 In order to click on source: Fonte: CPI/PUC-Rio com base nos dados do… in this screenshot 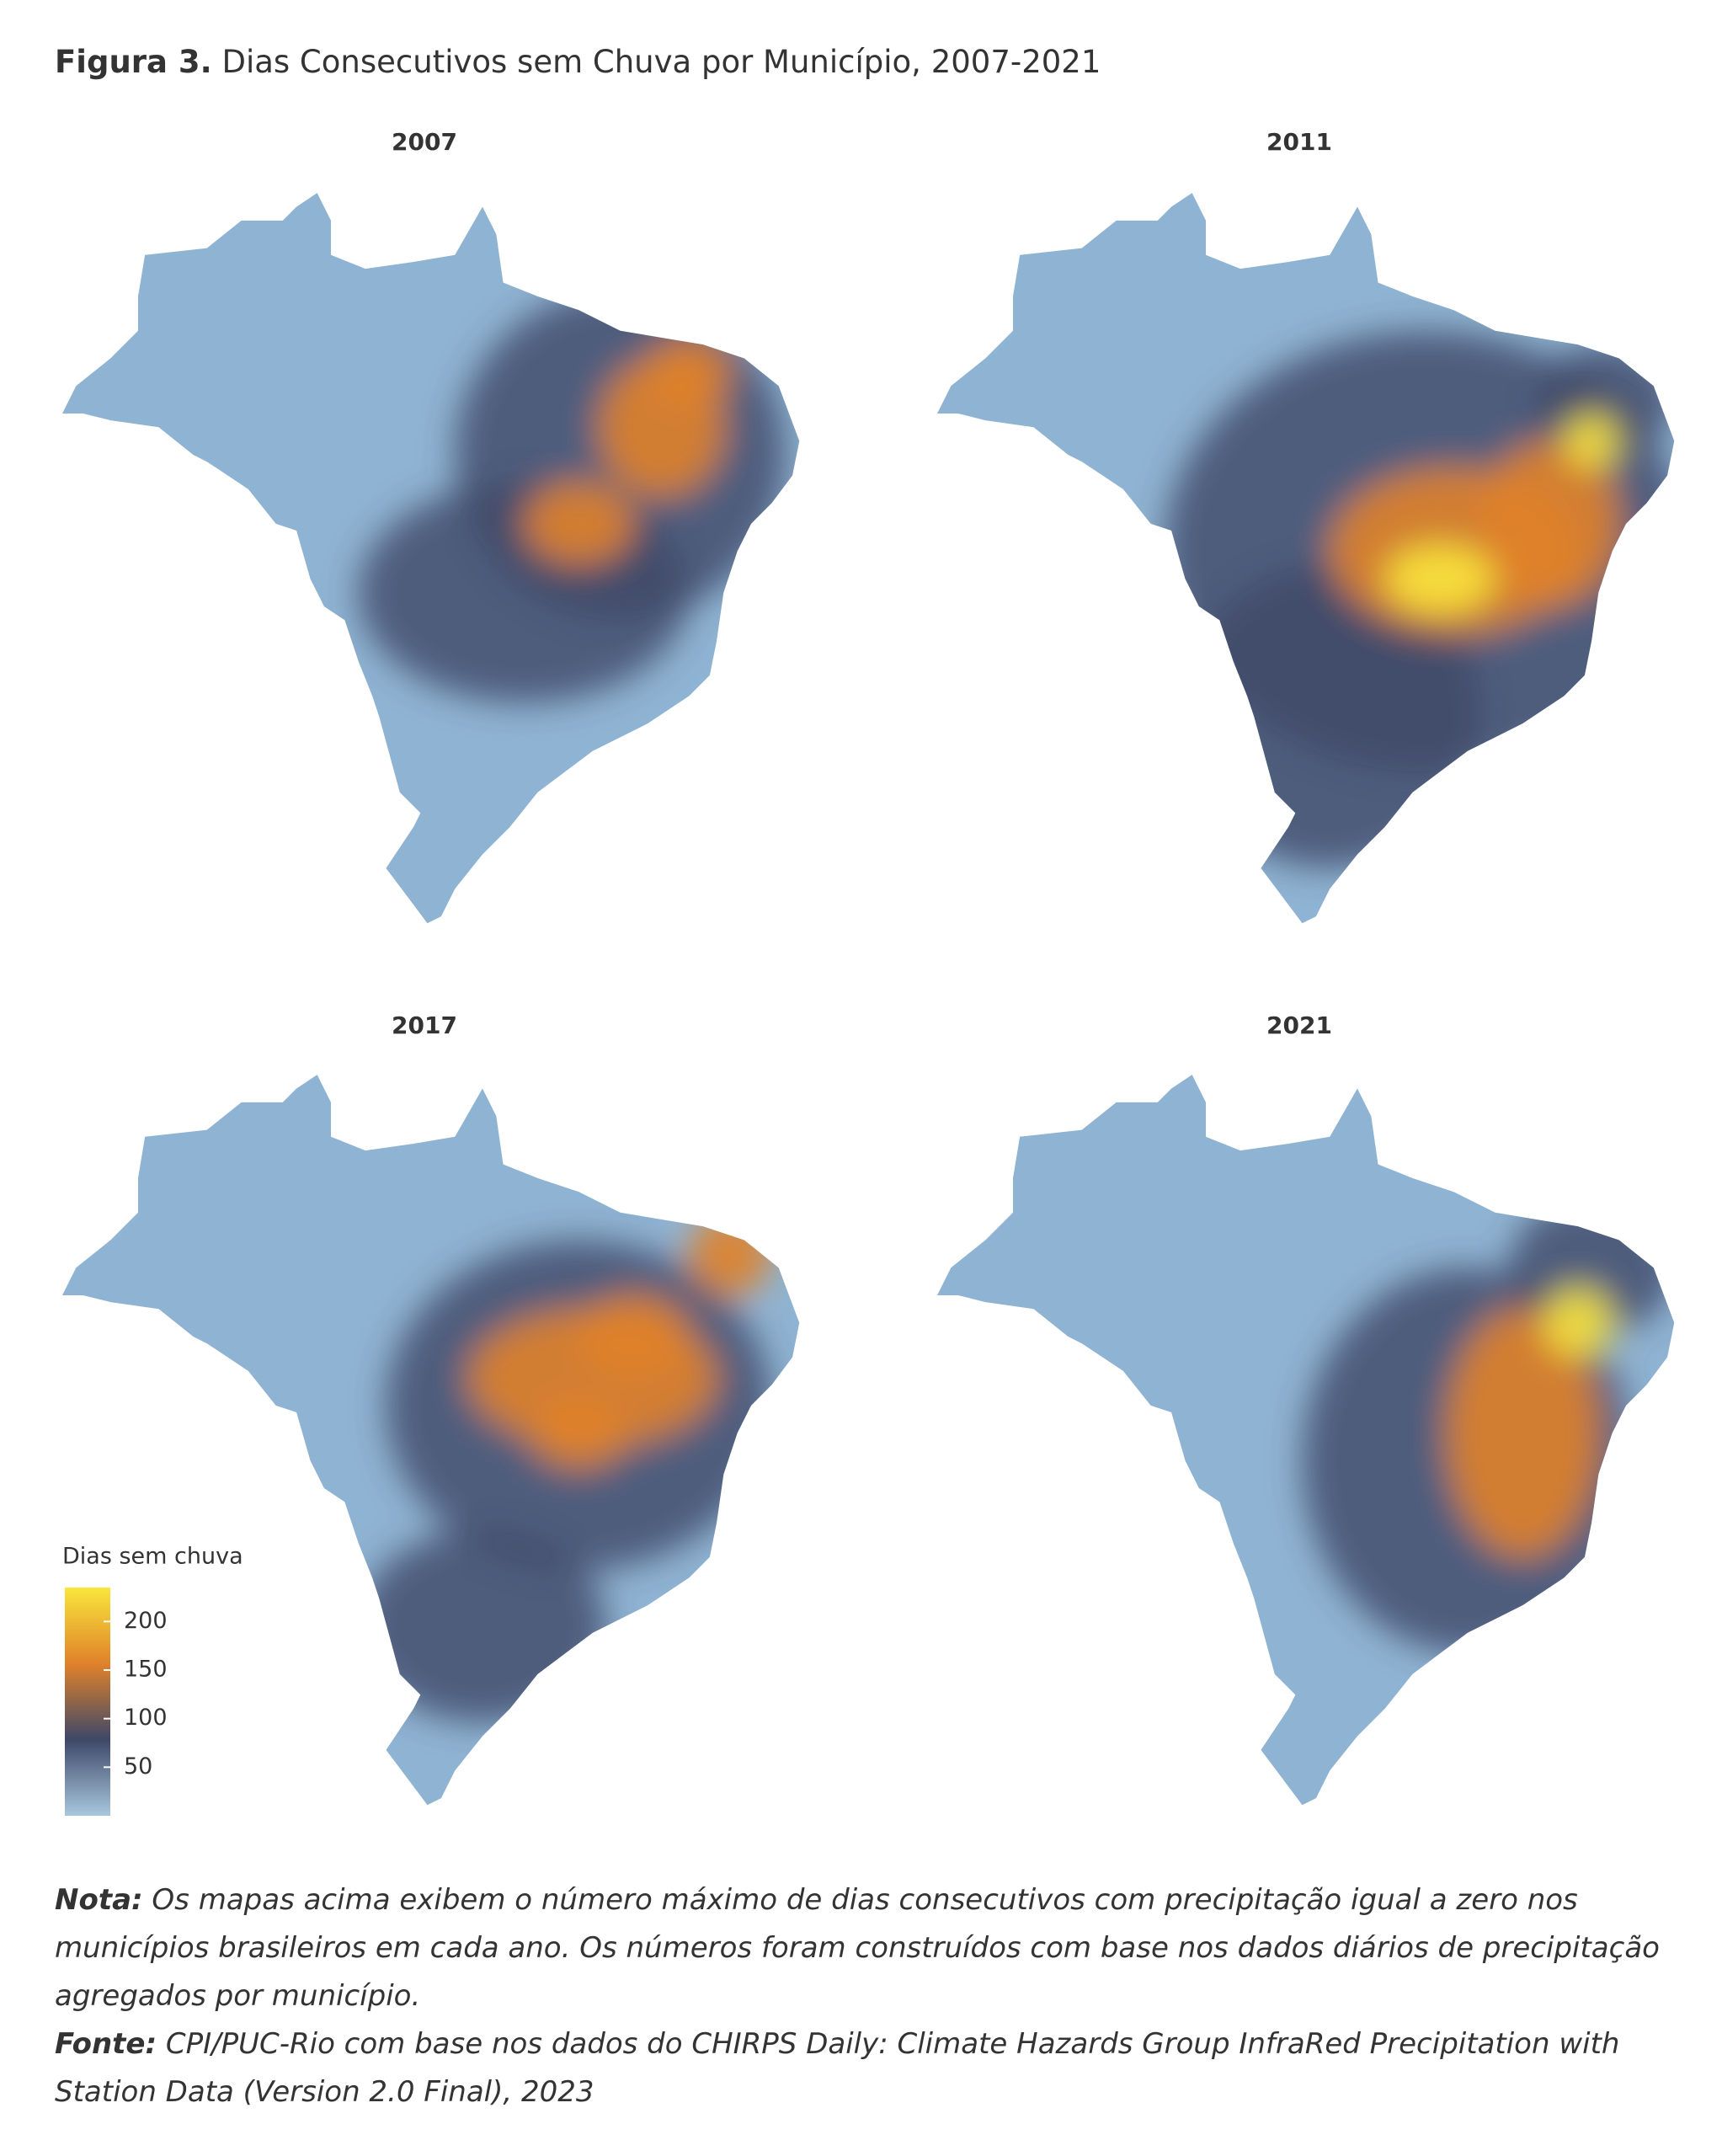, I will do `click(863, 2068)`.